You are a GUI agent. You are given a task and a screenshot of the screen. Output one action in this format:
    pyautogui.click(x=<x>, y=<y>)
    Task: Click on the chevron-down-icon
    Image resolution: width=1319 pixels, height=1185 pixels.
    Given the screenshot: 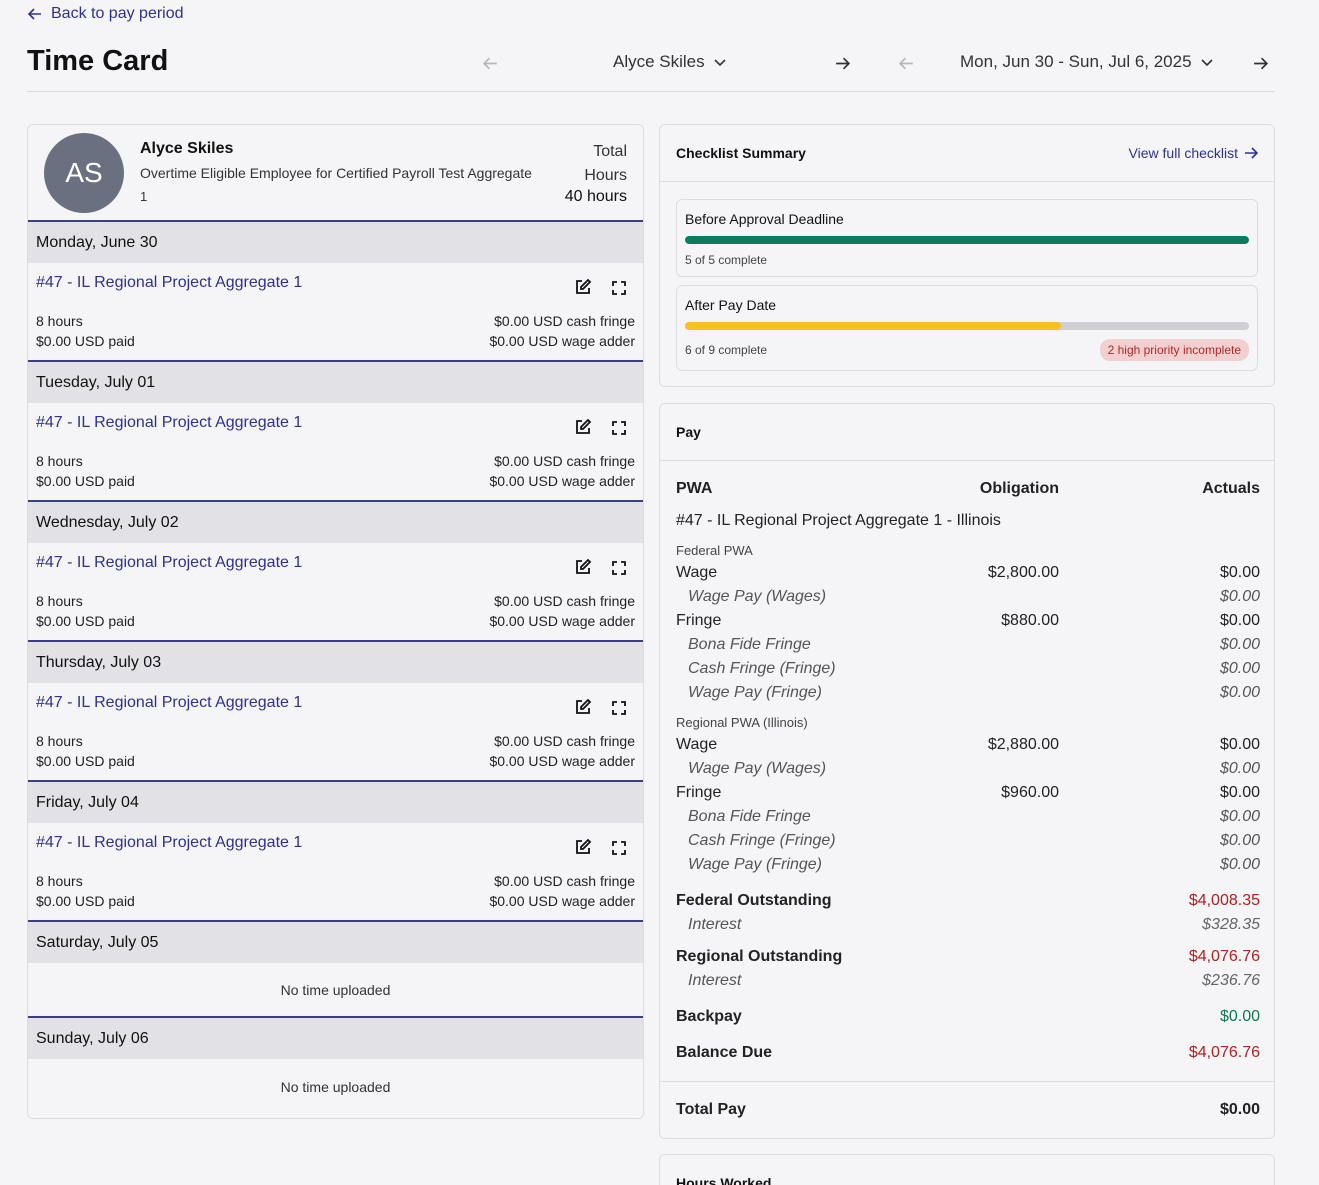 What is the action you would take?
    pyautogui.click(x=720, y=63)
    